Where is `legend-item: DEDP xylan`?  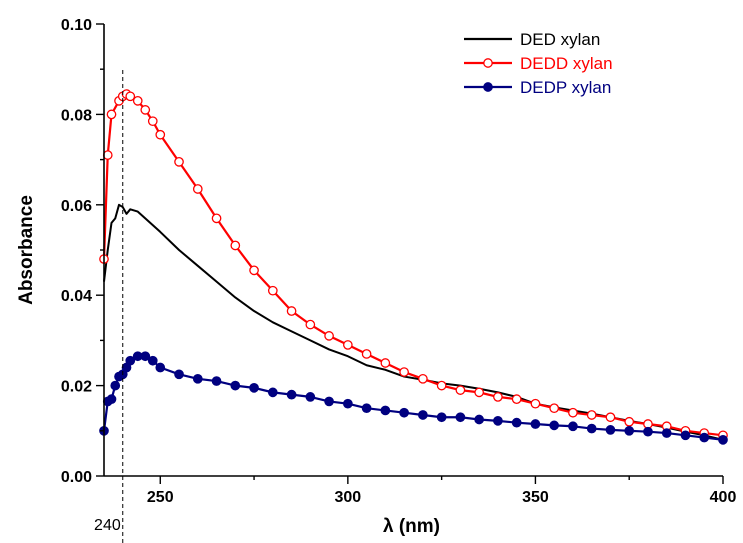 legend-item: DEDP xylan is located at coordinates (537, 87).